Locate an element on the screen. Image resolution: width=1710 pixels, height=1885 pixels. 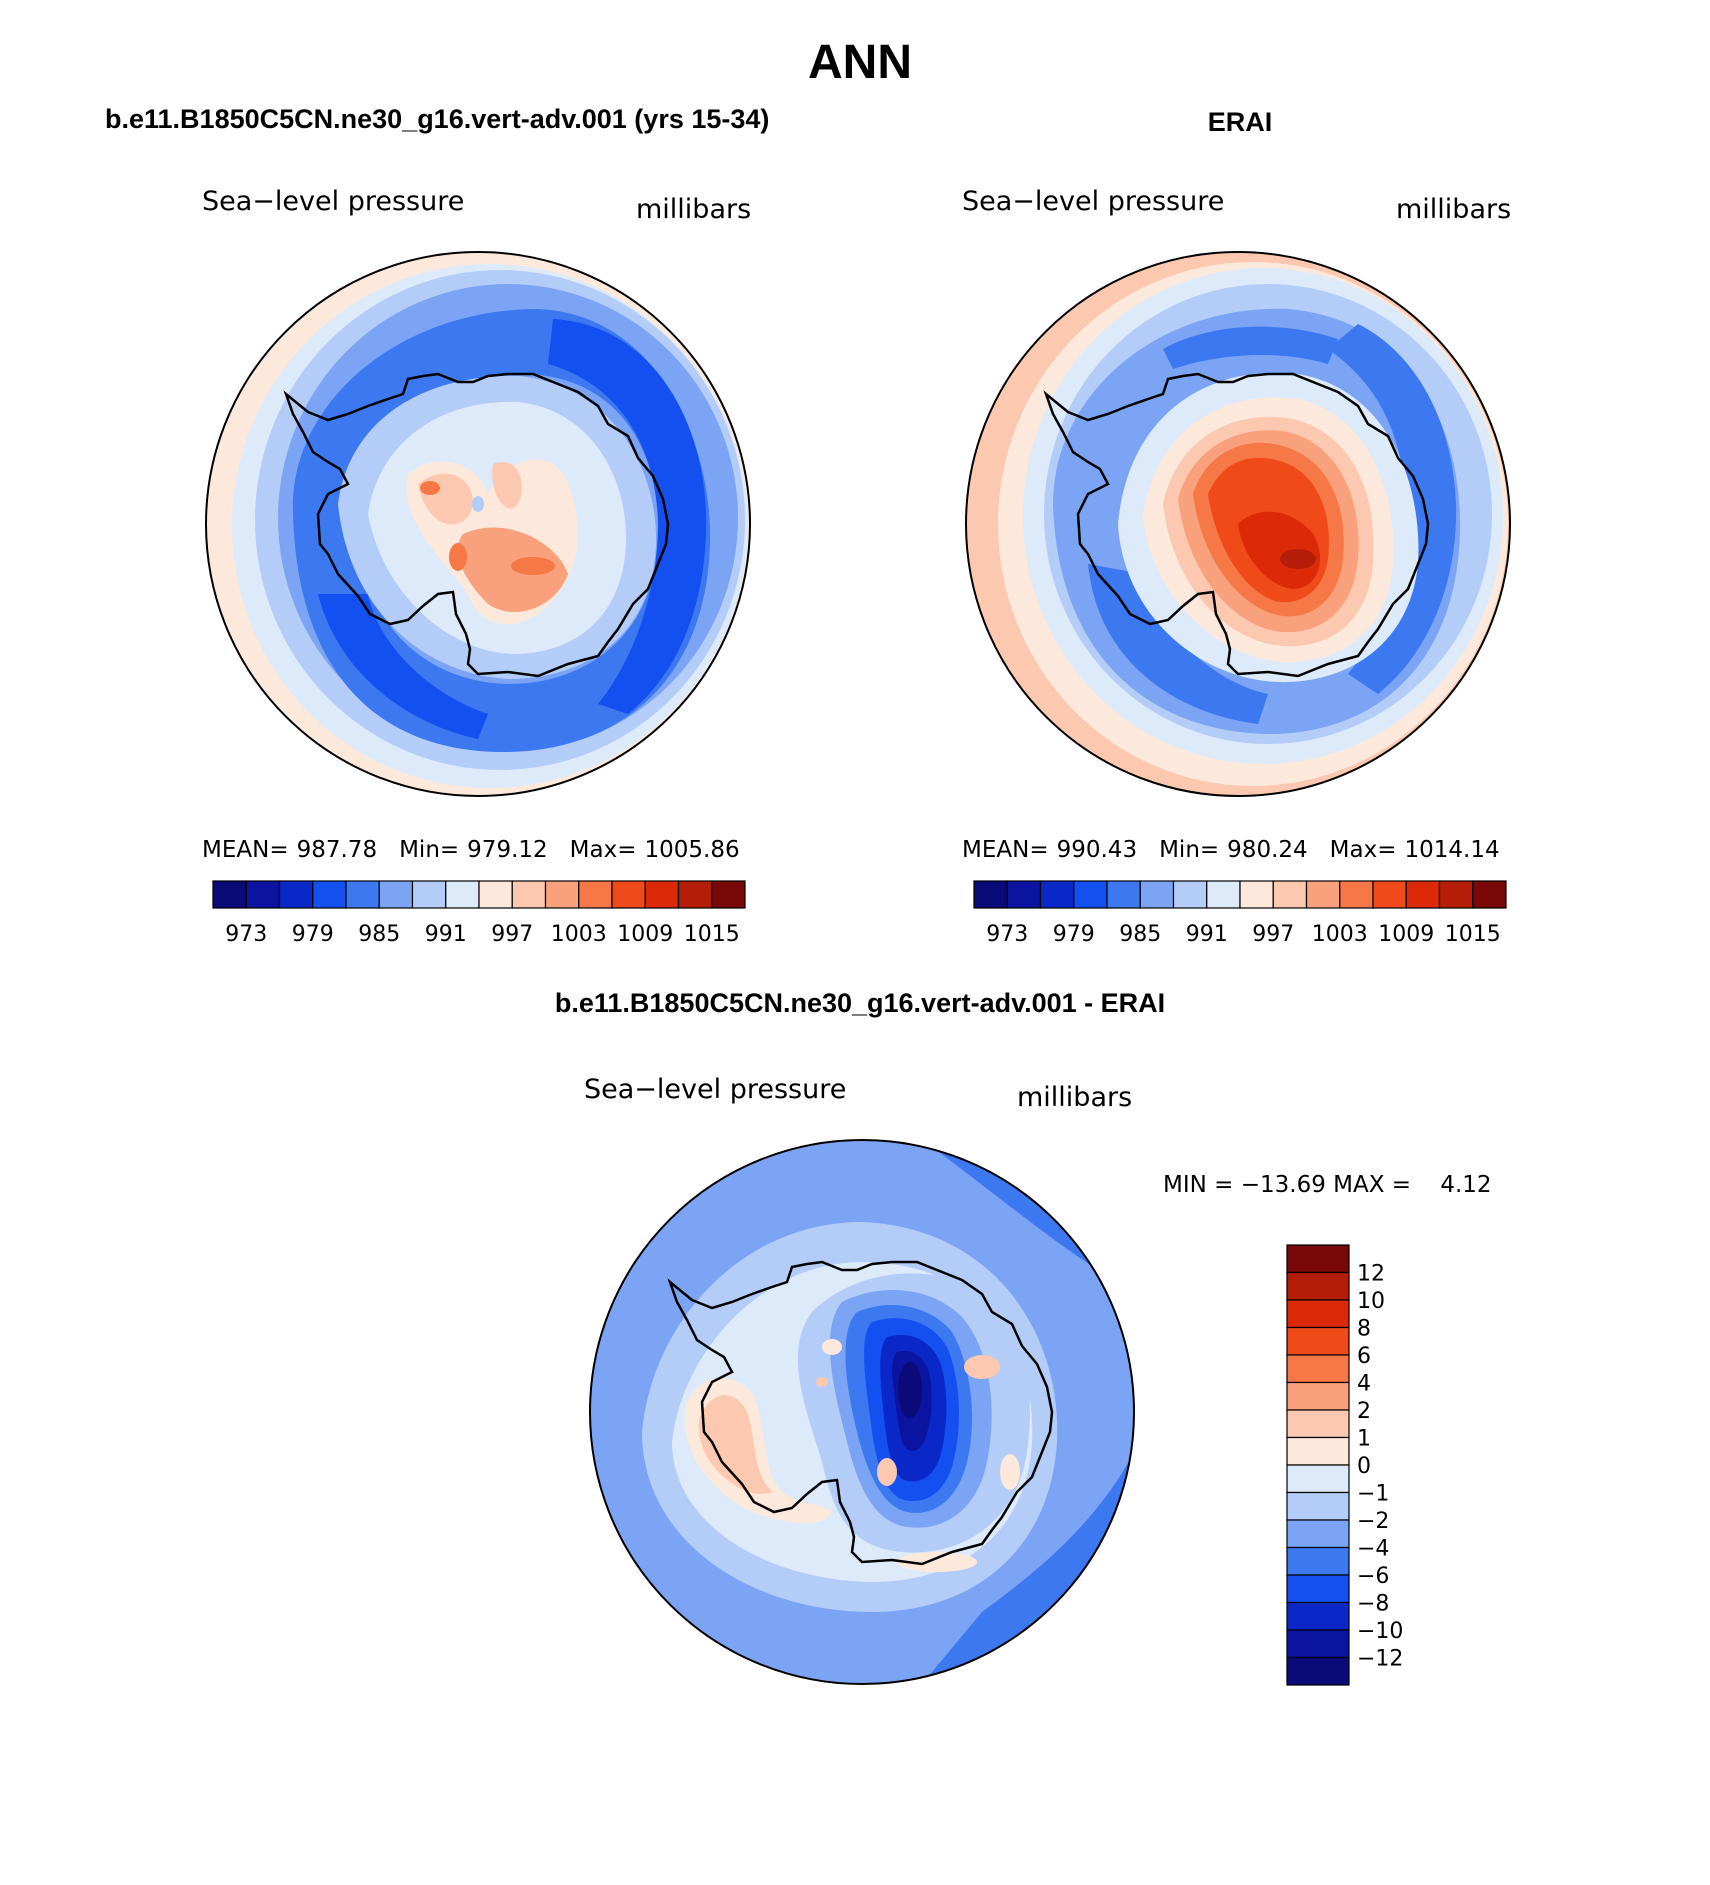
figure-title: ANN is located at coordinates (860, 62).